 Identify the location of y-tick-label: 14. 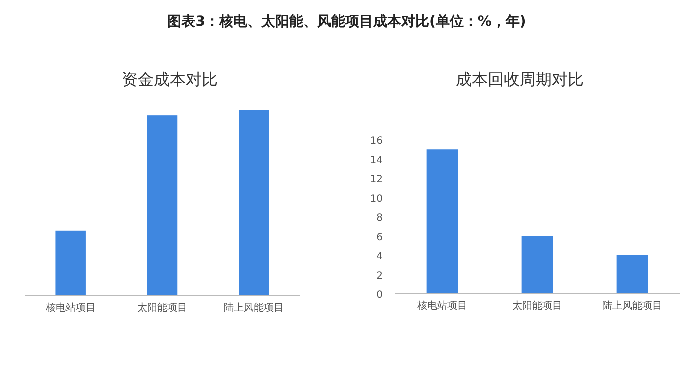
(376, 160).